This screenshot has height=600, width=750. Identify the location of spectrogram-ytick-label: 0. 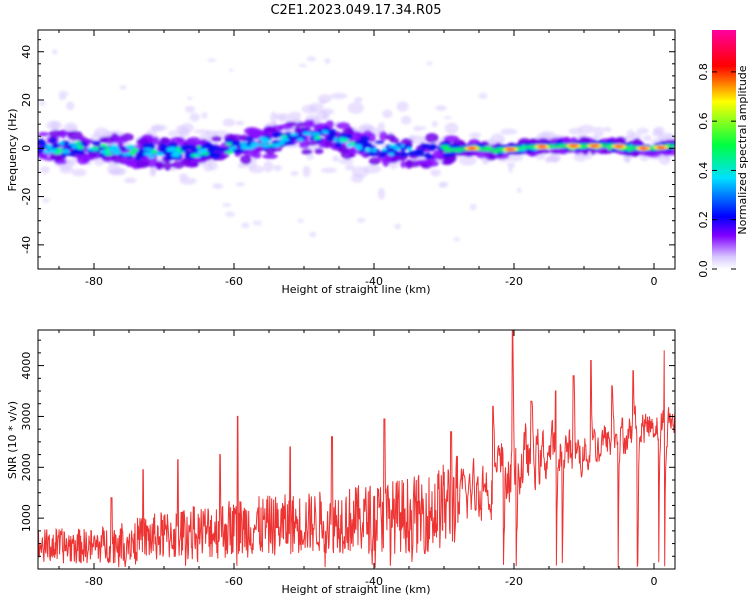
(26, 148).